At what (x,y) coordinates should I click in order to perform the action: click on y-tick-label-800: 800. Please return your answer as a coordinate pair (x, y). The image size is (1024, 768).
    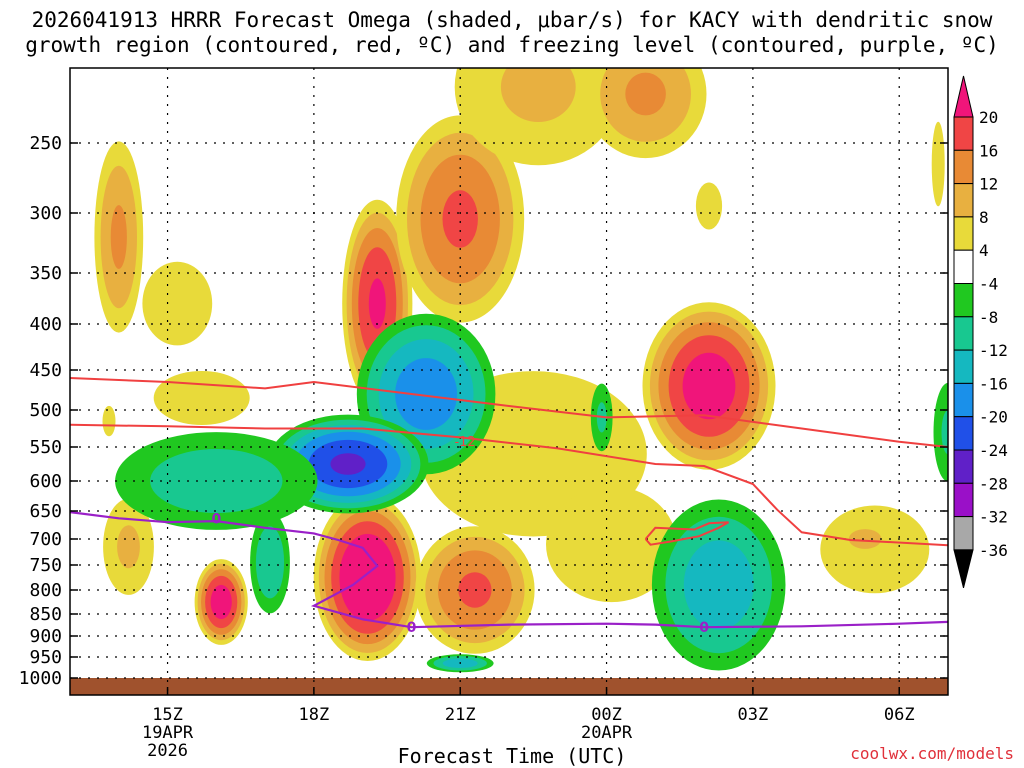
    Looking at the image, I should click on (45, 590).